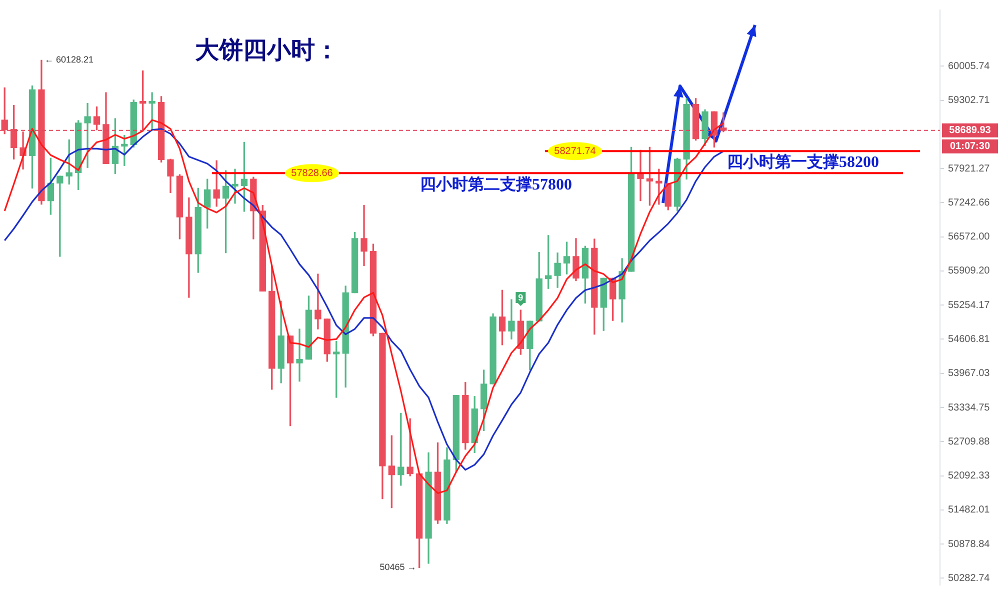 The width and height of the screenshot is (1000, 595). I want to click on ref-line-label: 57828.66, so click(312, 173).